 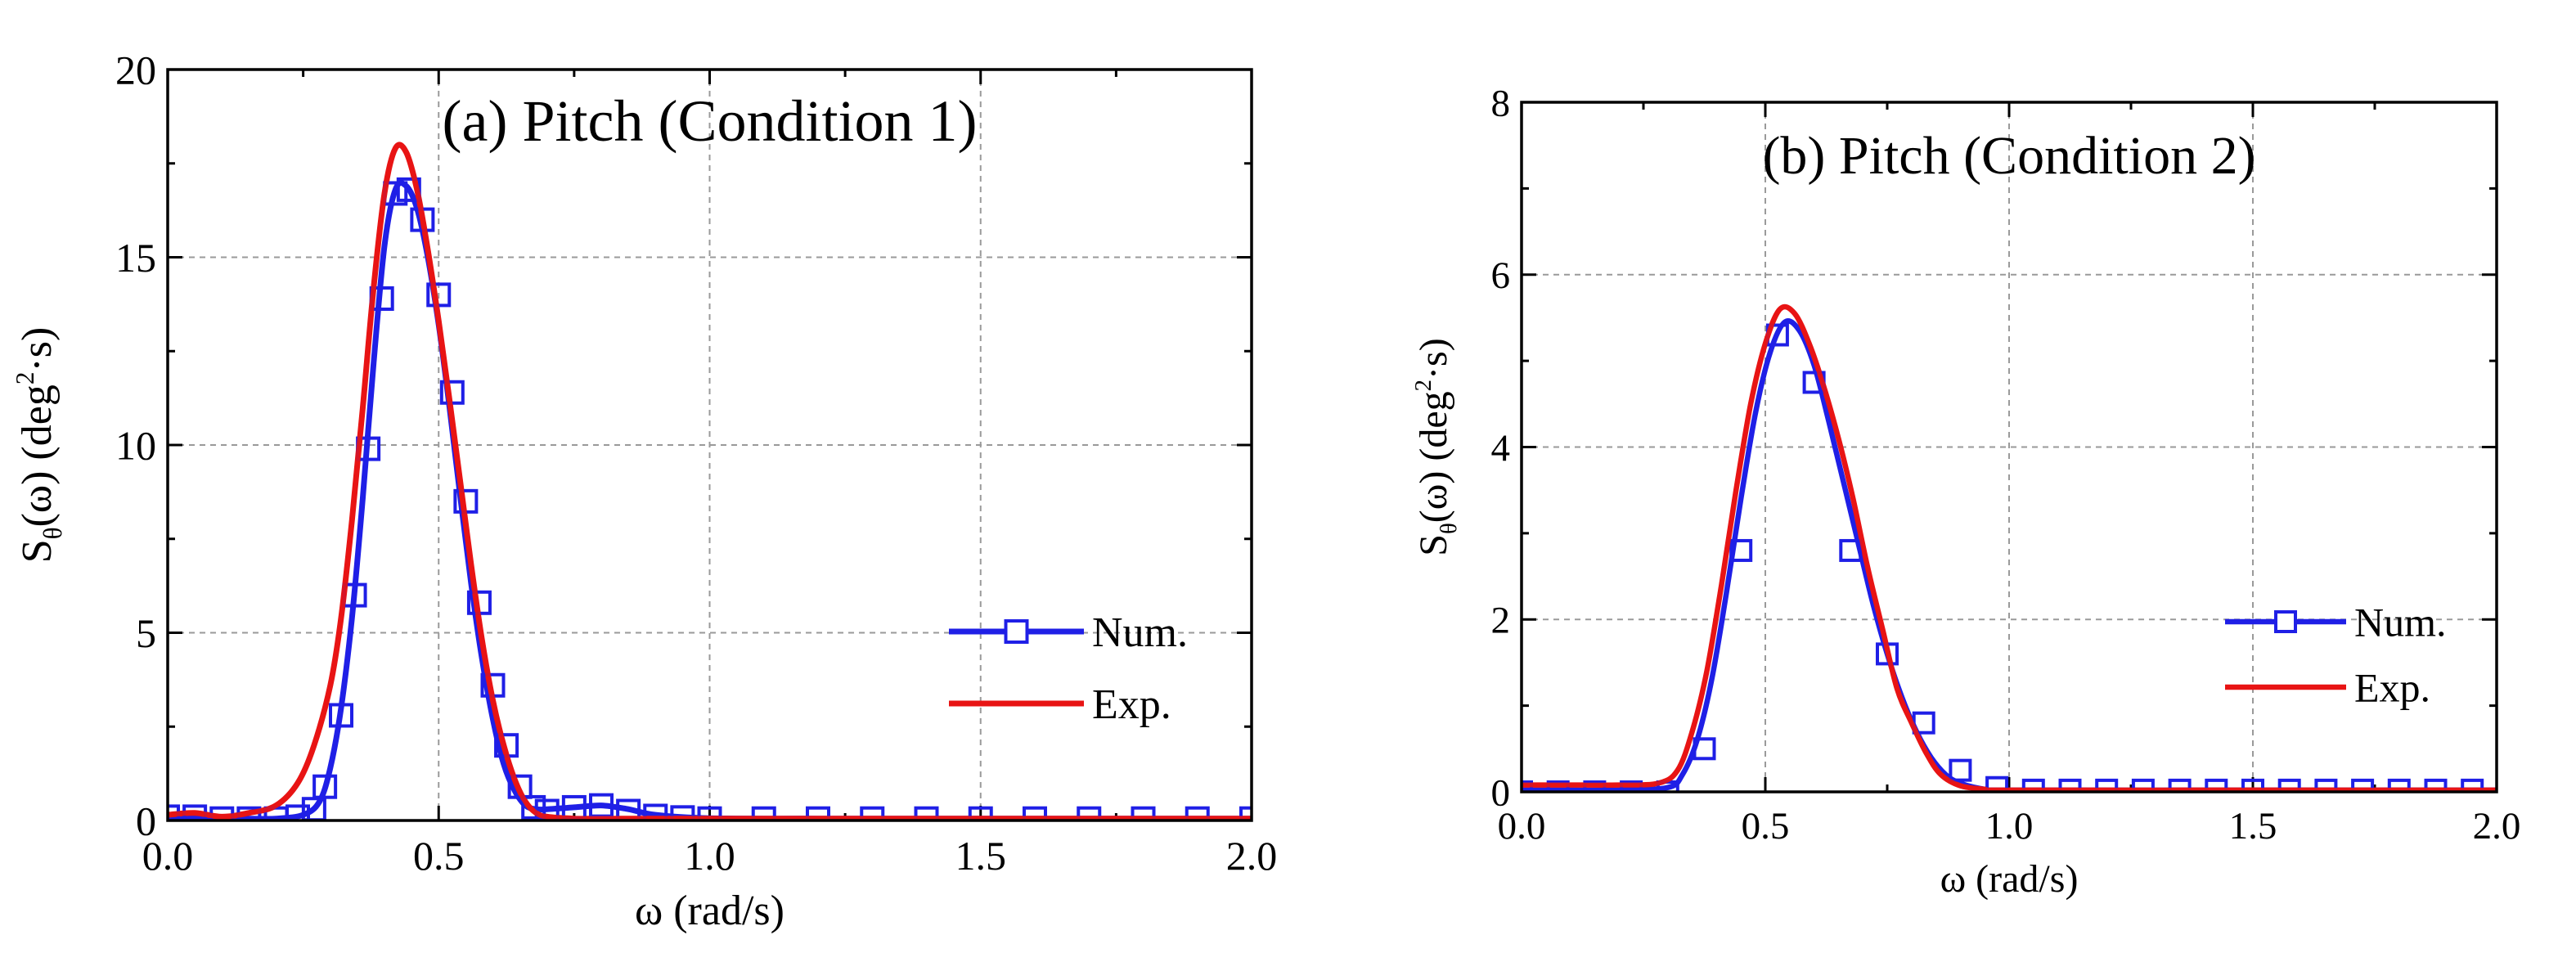 I want to click on y-tick-label: 20, so click(x=135, y=70).